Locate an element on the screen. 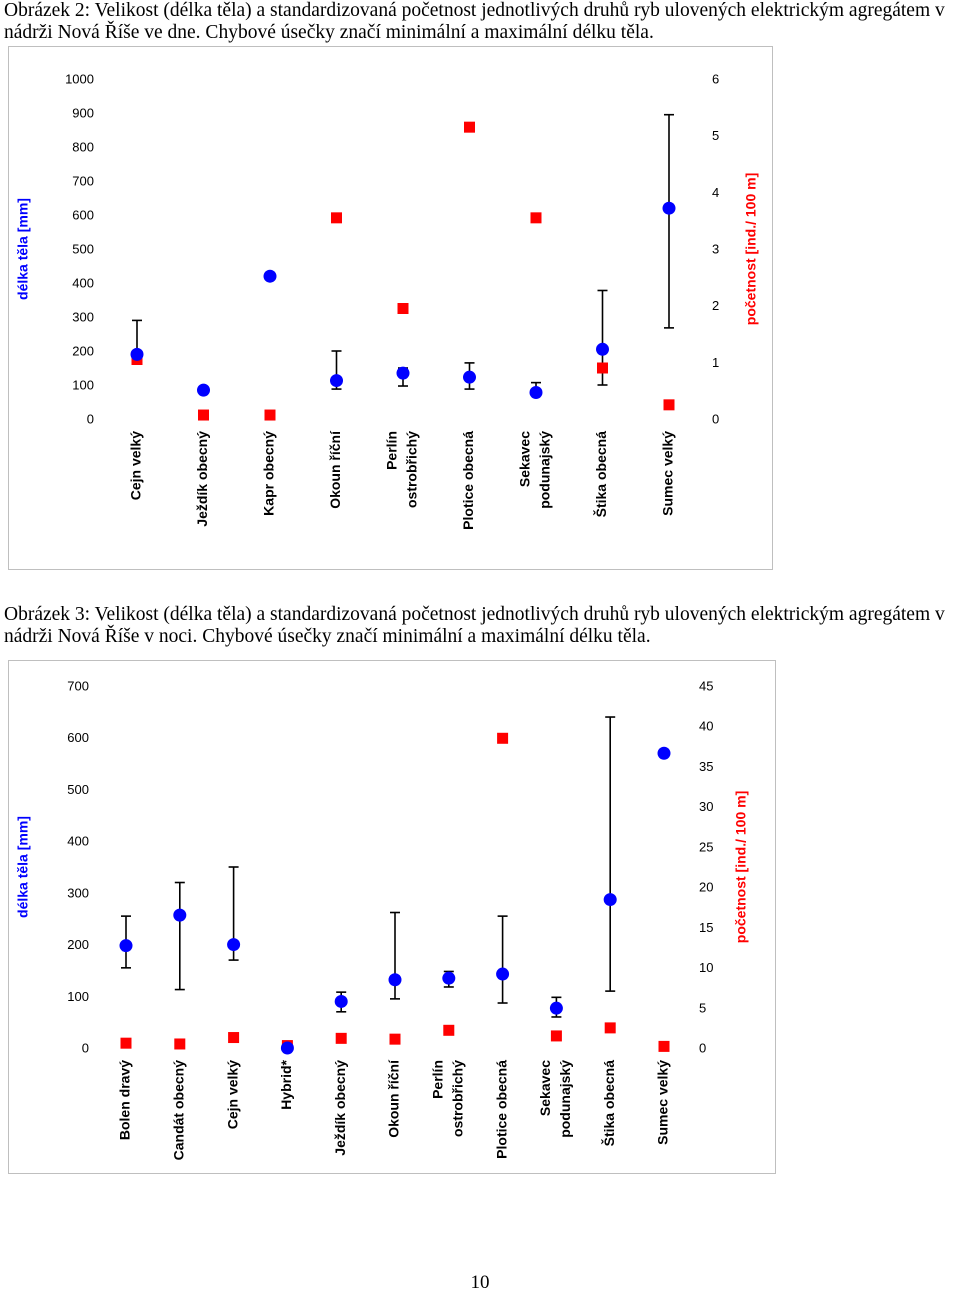 The image size is (960, 1294). category-label: Bolen dravý is located at coordinates (125, 1100).